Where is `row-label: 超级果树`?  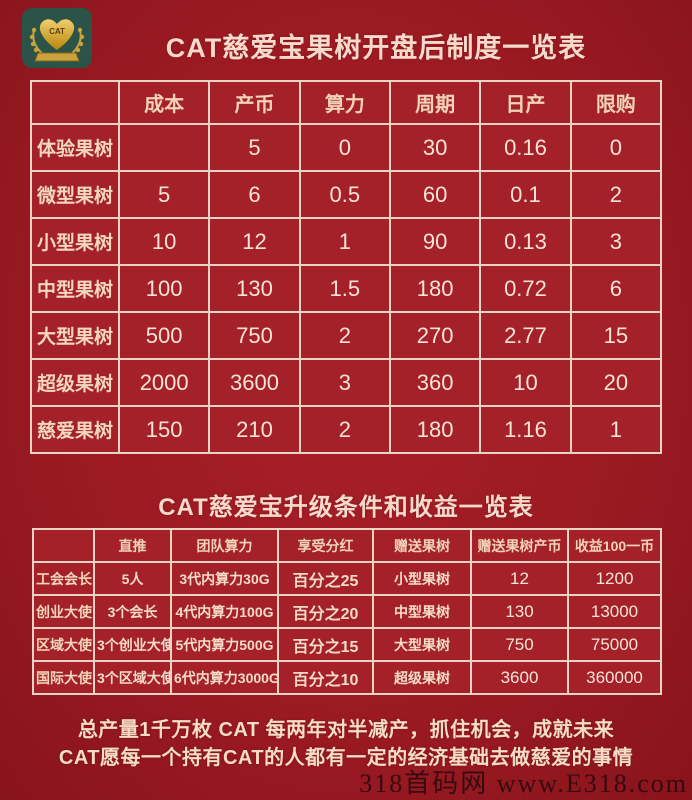 row-label: 超级果树 is located at coordinates (75, 382).